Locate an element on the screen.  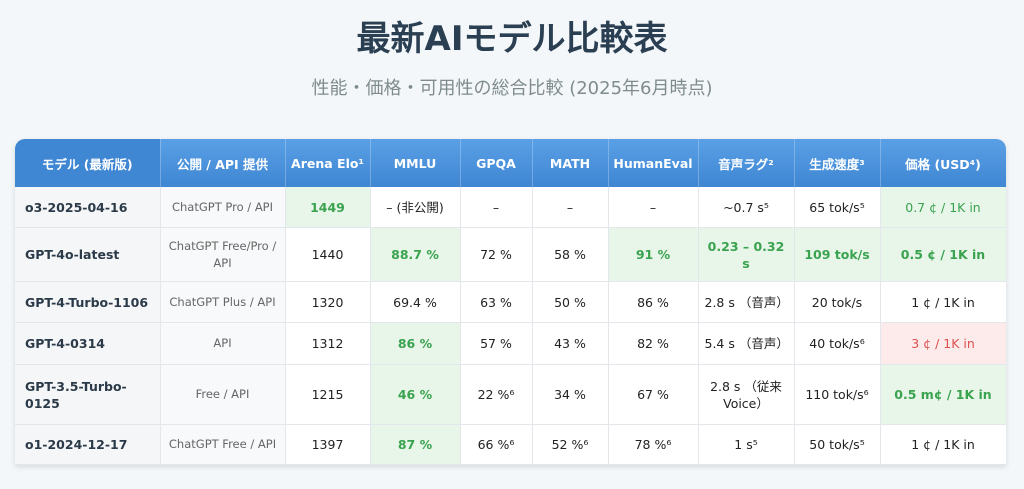
header-math: MATH is located at coordinates (570, 163).